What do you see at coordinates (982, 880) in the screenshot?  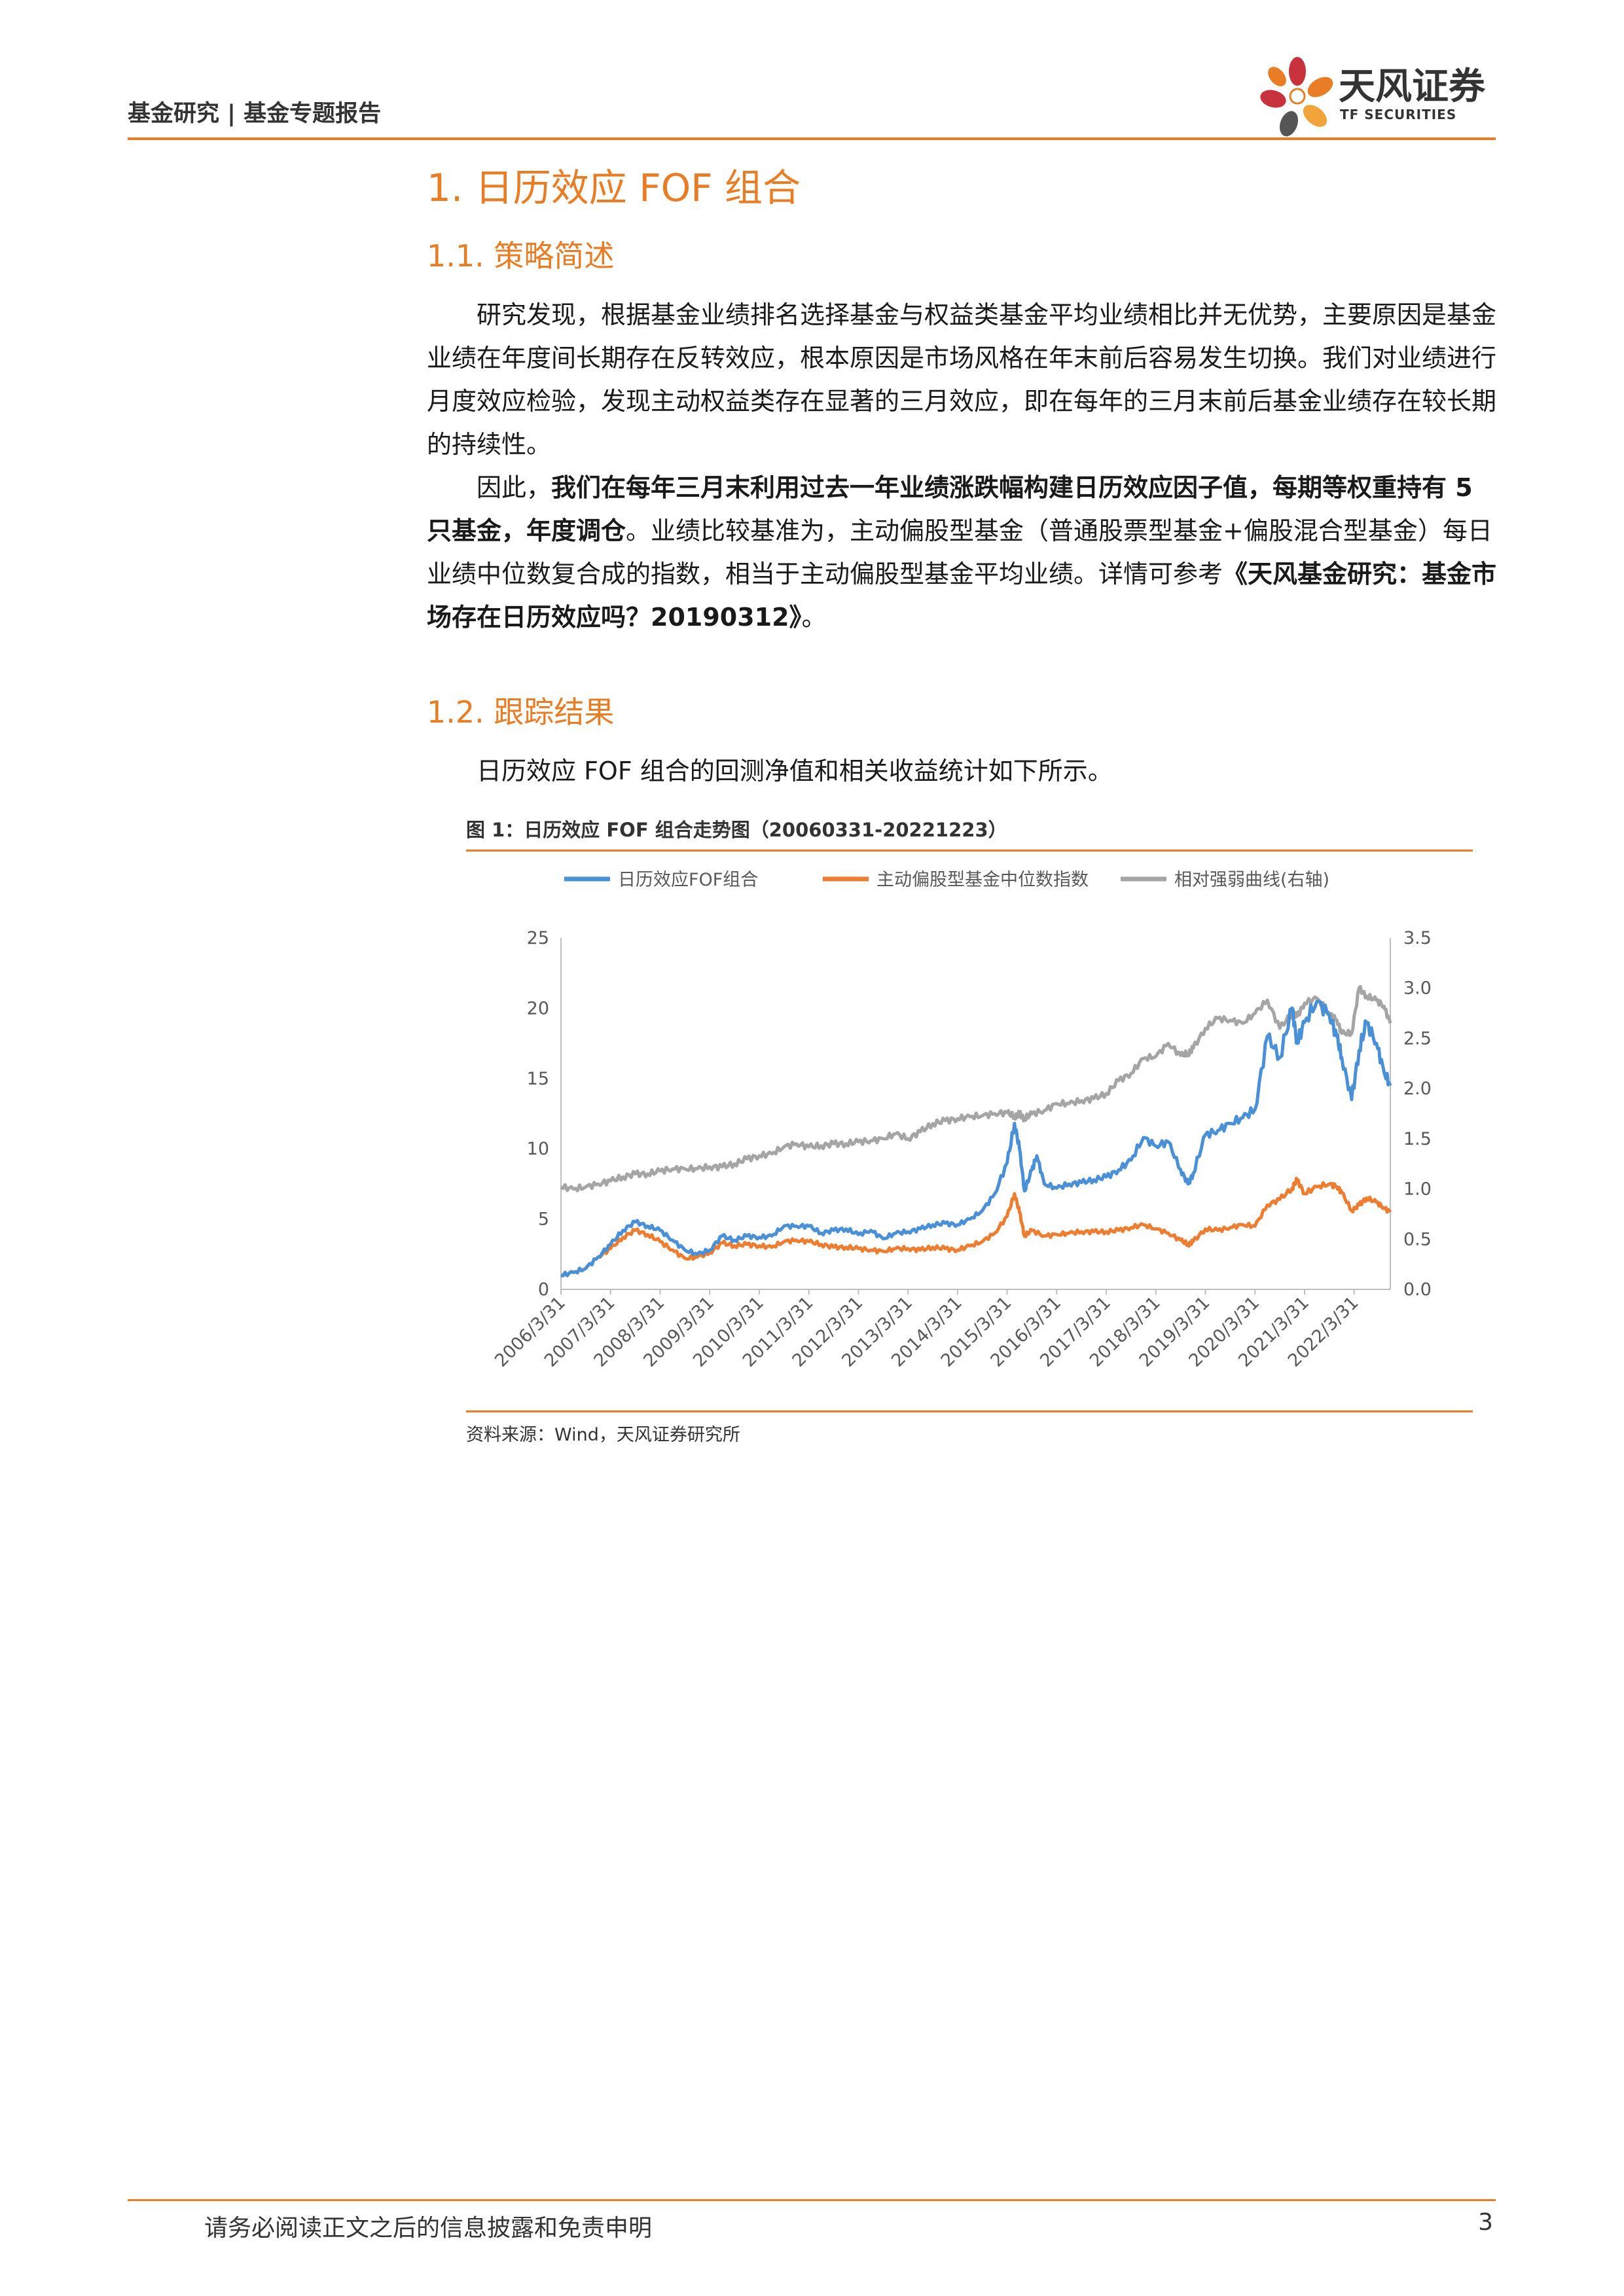 I see `legend-label: 主动偏股型基金中位数指数` at bounding box center [982, 880].